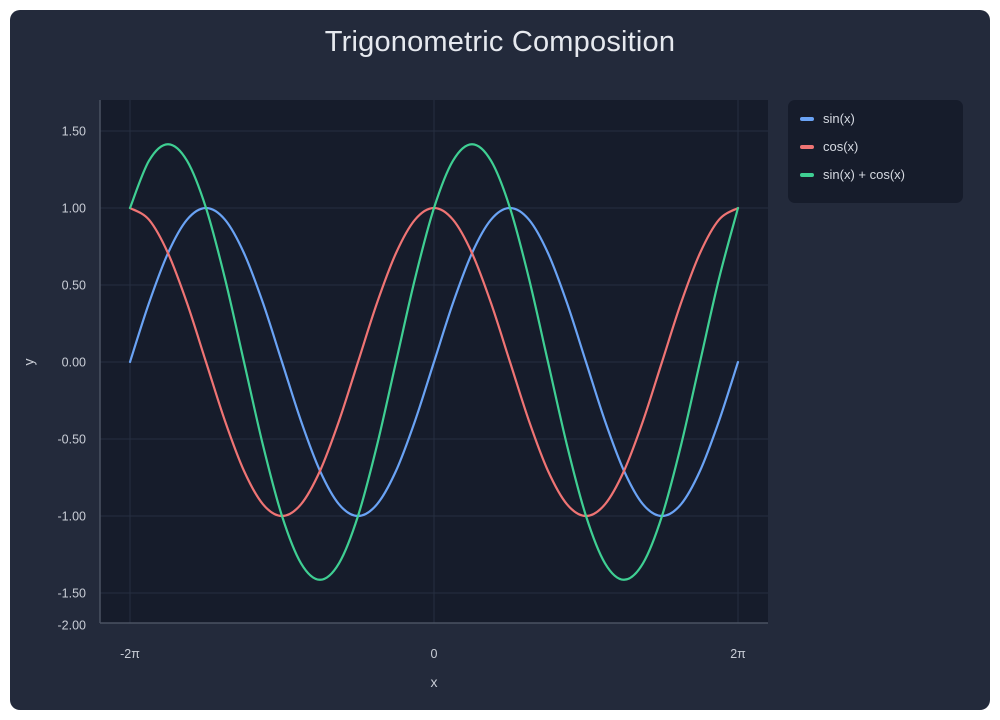  What do you see at coordinates (72, 517) in the screenshot?
I see `y-tick-label: -1.00` at bounding box center [72, 517].